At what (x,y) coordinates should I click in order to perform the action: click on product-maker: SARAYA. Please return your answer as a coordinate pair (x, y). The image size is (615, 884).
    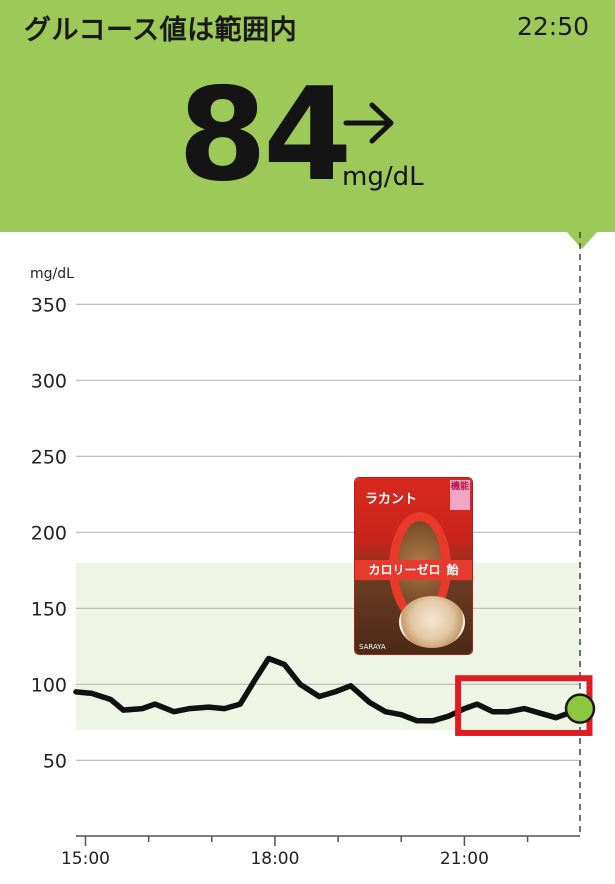
    Looking at the image, I should click on (372, 647).